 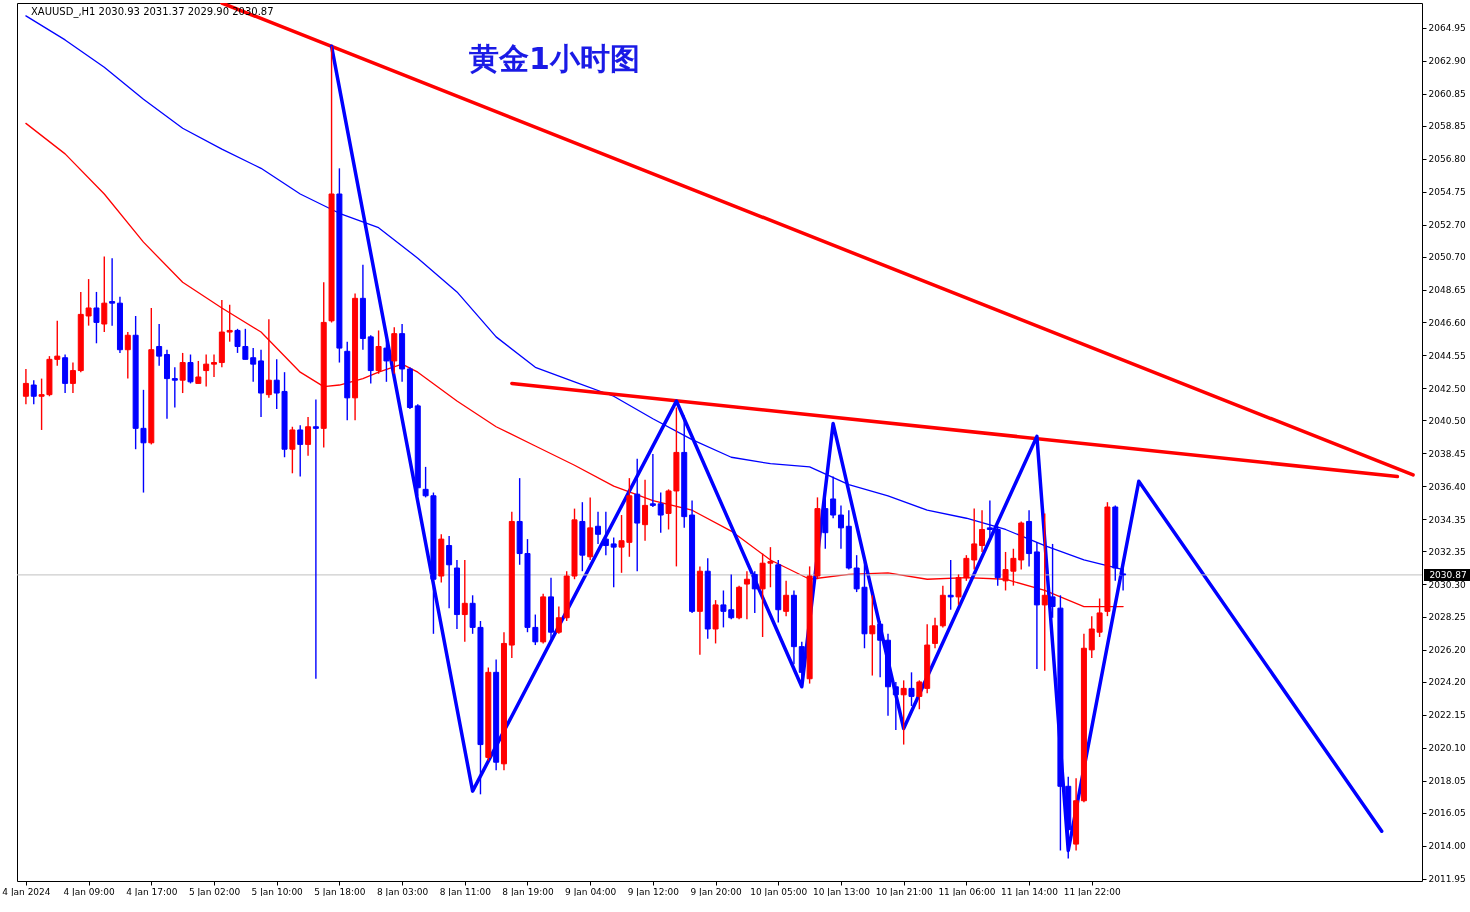 I want to click on x-tick-label: 10 Jan 13:00, so click(x=841, y=891).